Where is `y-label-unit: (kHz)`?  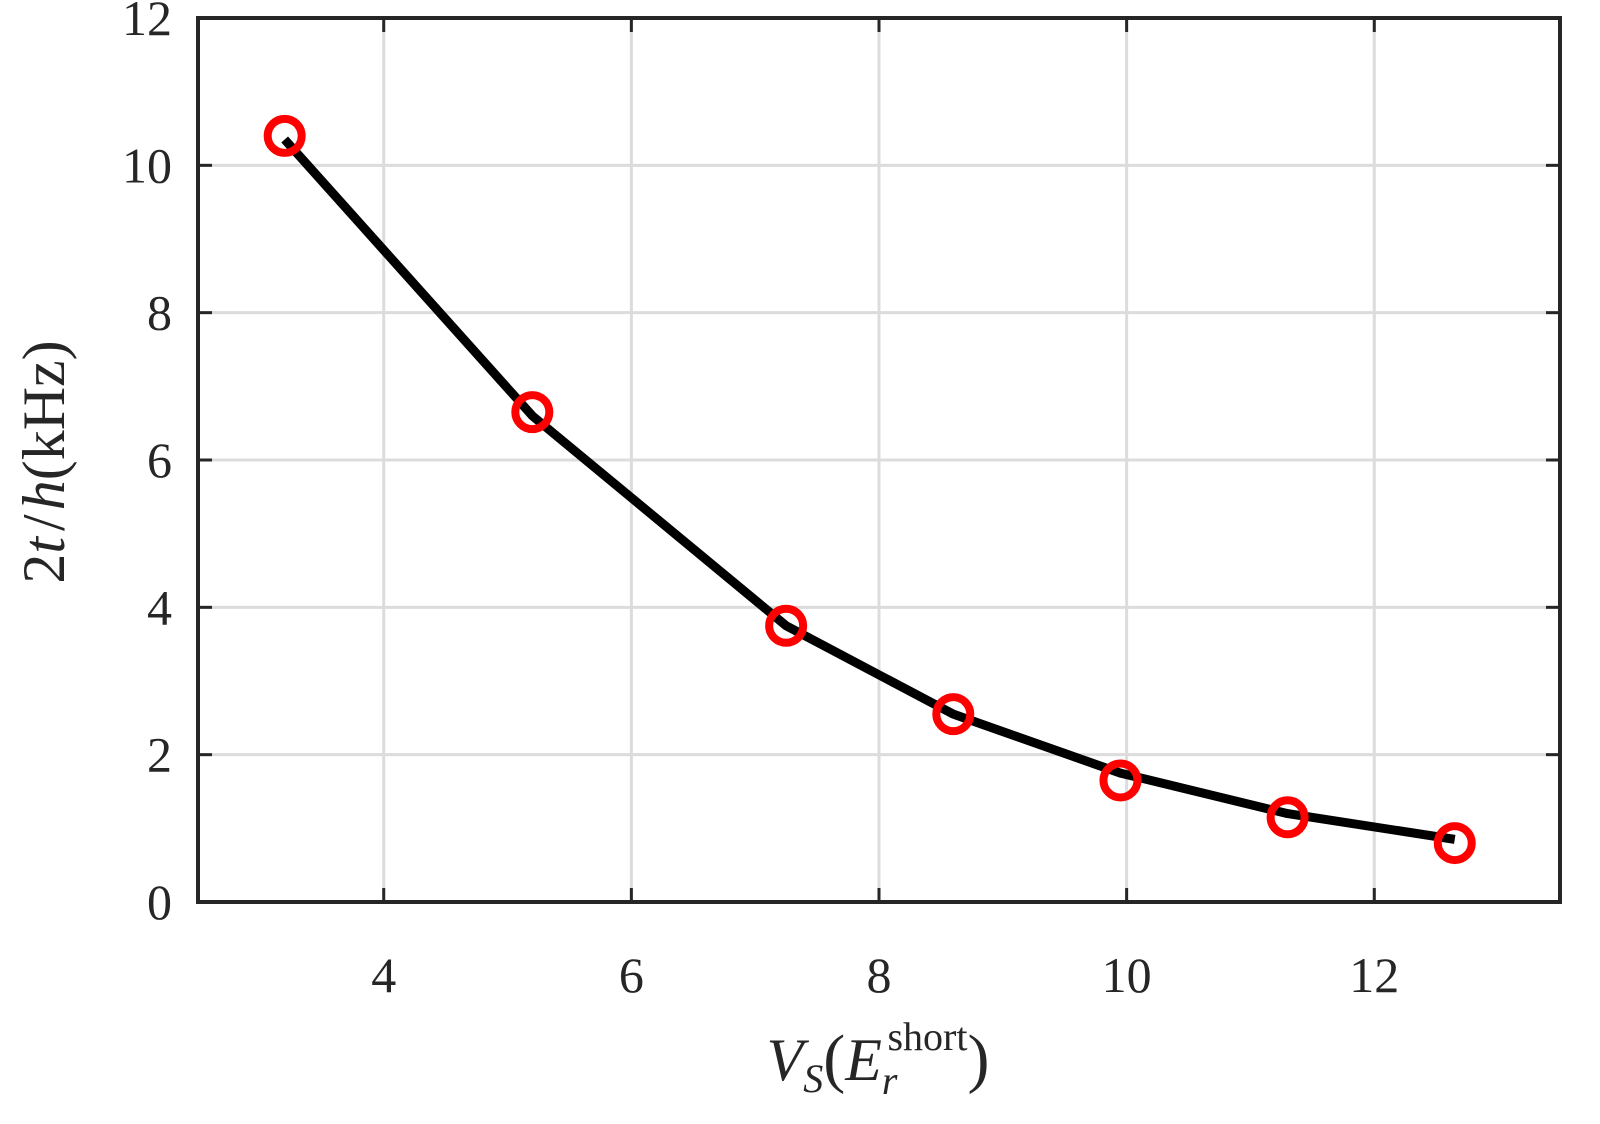
y-label-unit: (kHz) is located at coordinates (44, 410).